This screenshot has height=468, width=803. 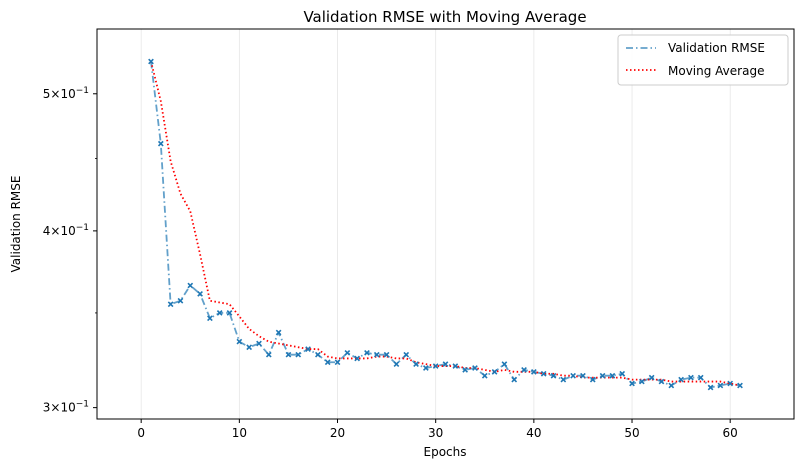 I want to click on y-tick-label: 3×10−1, so click(x=66, y=407).